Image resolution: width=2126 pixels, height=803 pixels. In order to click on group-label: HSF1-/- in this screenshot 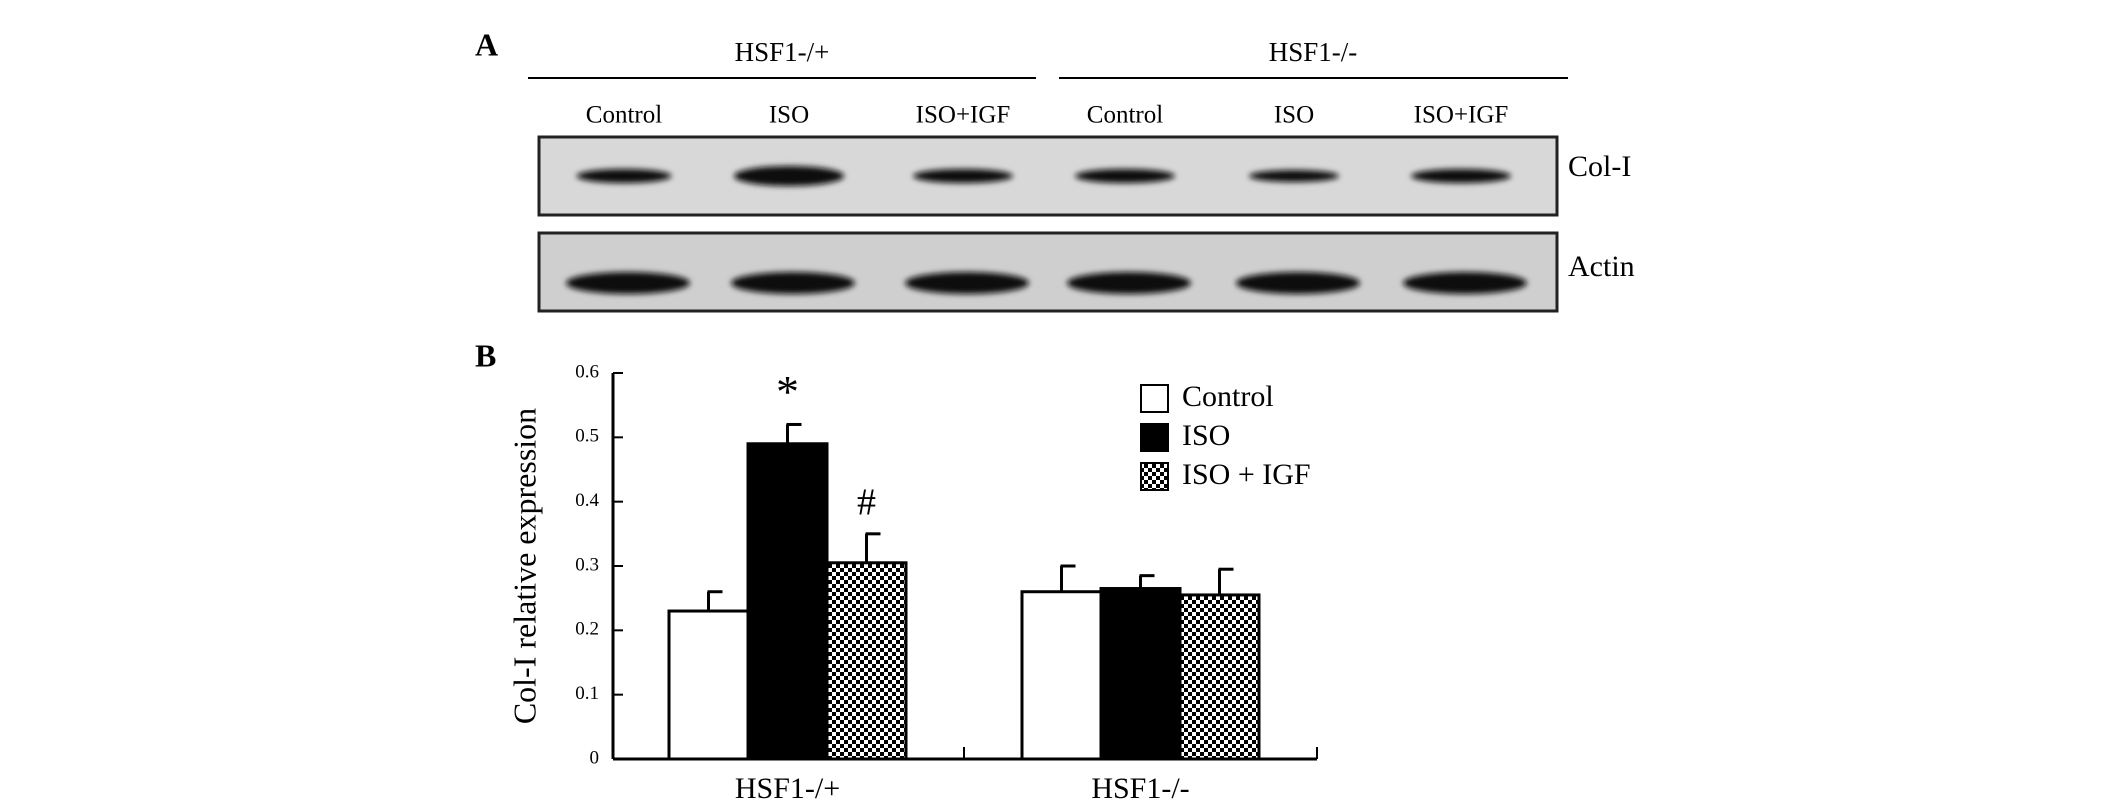, I will do `click(1313, 52)`.